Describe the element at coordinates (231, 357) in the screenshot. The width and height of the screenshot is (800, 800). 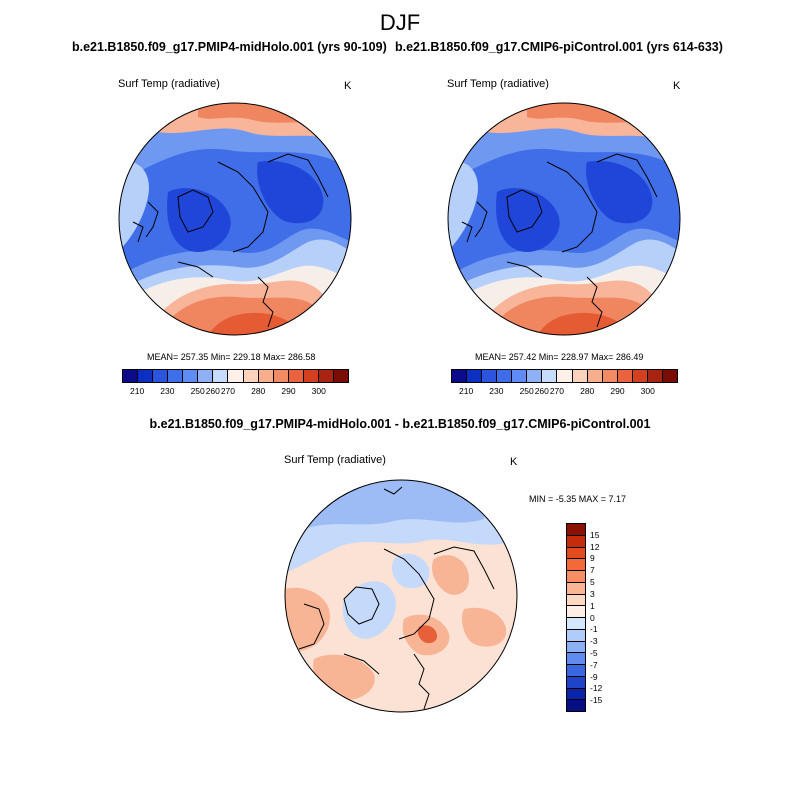
I see `left-stats: MEAN= 257.35 Min= 229.18 Max= 286.58` at that location.